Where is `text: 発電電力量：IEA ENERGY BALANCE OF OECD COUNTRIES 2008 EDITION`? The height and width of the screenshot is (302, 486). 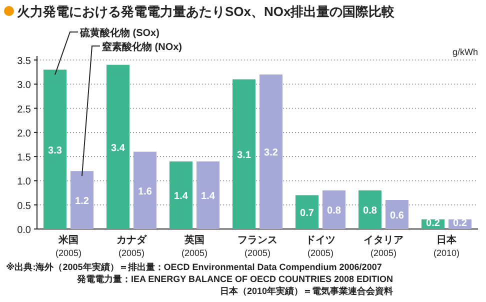 text: 発電電力量：IEA ENERGY BALANCE OF OECD COUNTRIES 2008 EDITION is located at coordinates (234, 279).